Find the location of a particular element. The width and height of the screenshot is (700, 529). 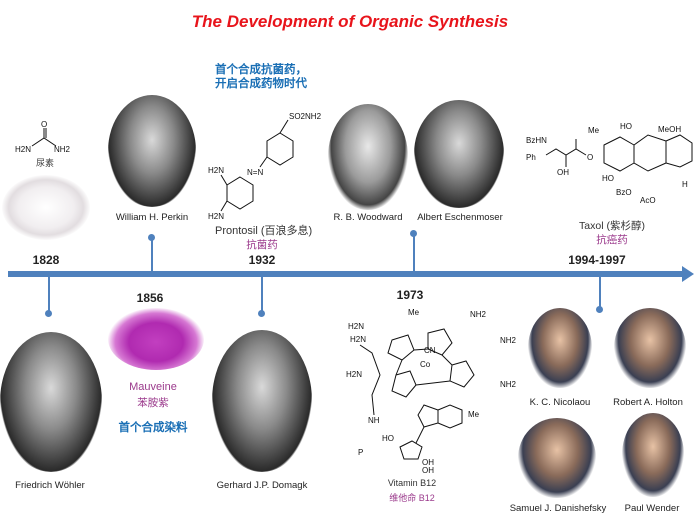

atom-label: BzHN is located at coordinates (536, 140).